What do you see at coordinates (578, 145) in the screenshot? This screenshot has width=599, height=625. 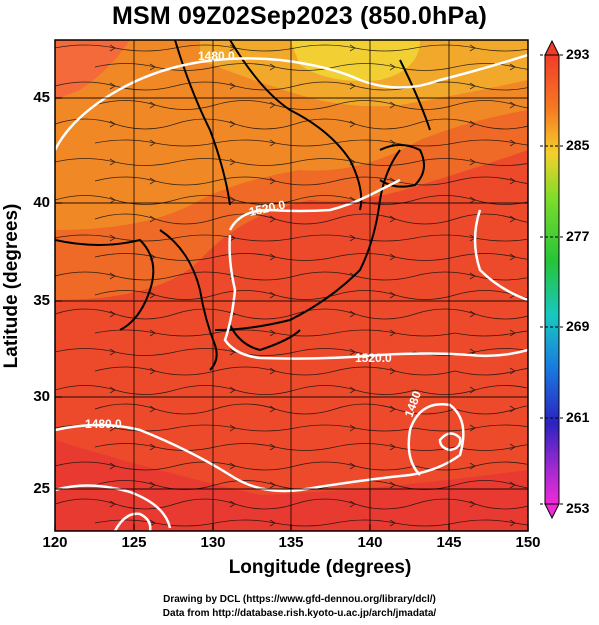 I see `colorbar-tick-label: 285` at bounding box center [578, 145].